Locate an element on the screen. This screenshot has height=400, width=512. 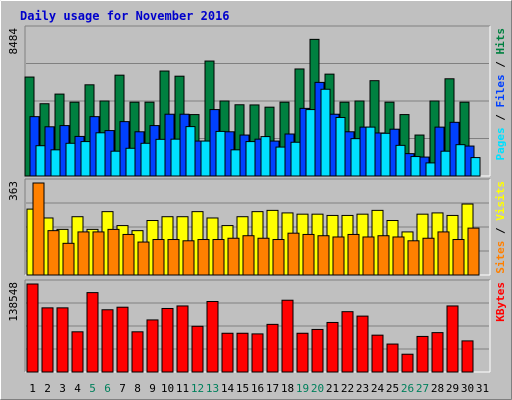
usage-legend-part: Files is located at coordinates (500, 90).